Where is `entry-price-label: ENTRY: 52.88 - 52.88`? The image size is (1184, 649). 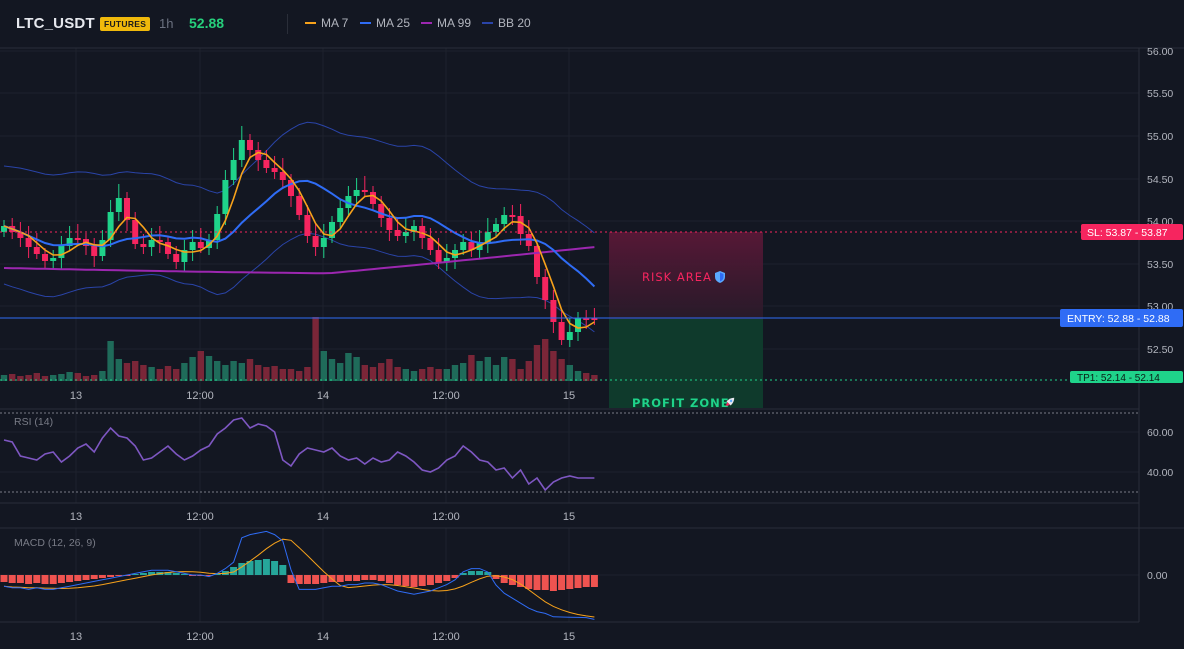
entry-price-label: ENTRY: 52.88 - 52.88 is located at coordinates (1121, 318).